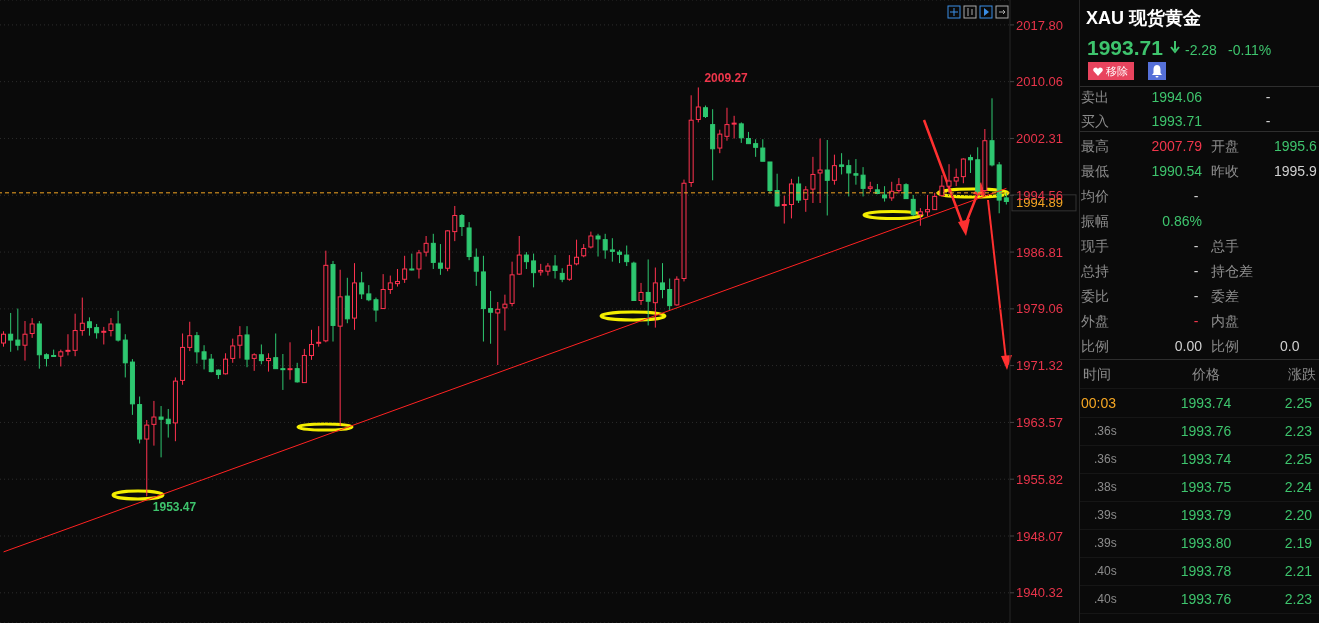 The height and width of the screenshot is (623, 1319). What do you see at coordinates (1290, 346) in the screenshot?
I see `text: 0.0` at bounding box center [1290, 346].